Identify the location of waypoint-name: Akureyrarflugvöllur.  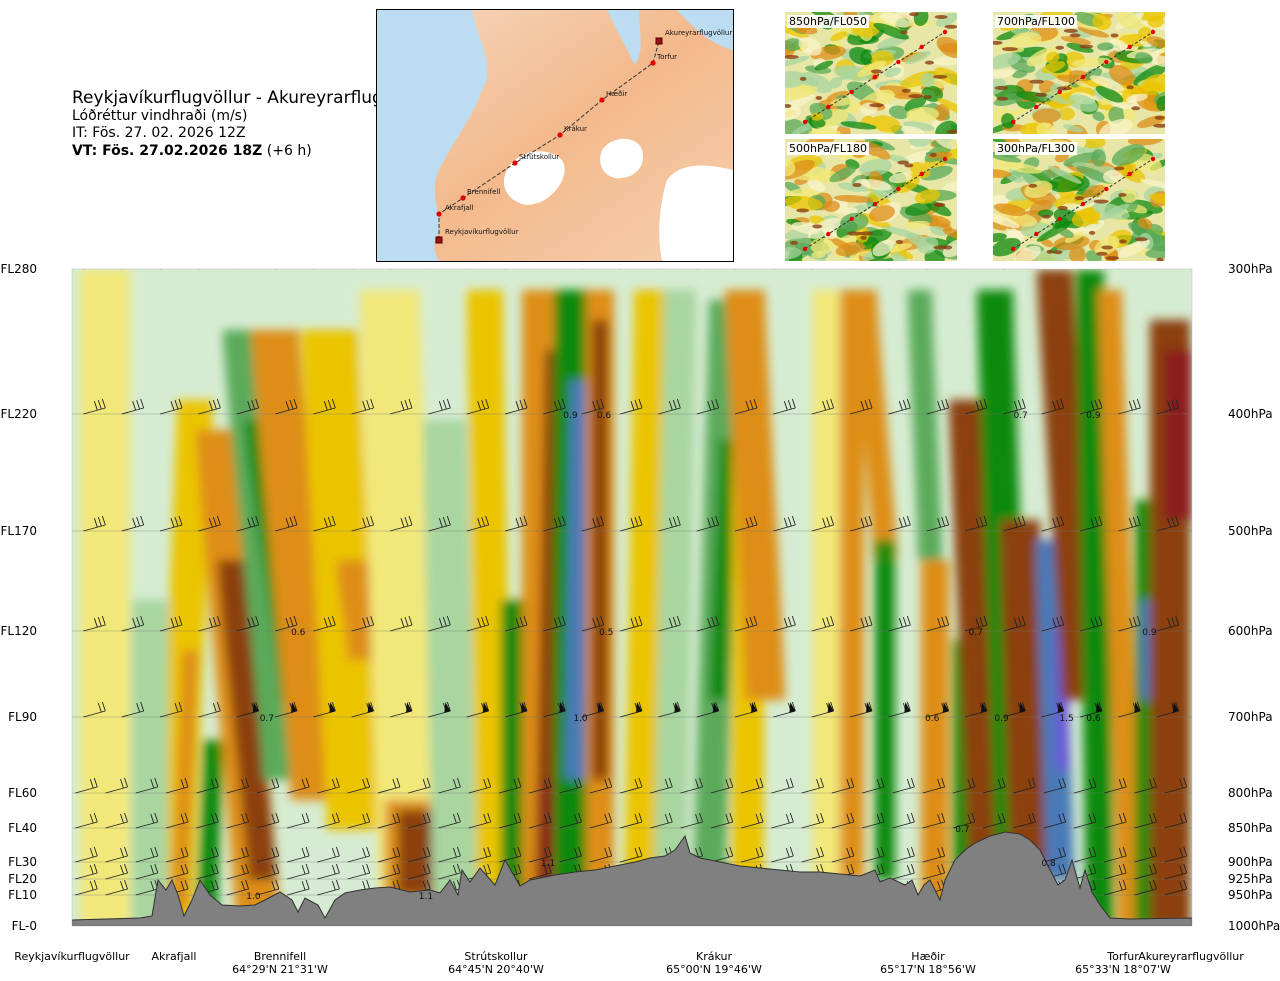
(1191, 956).